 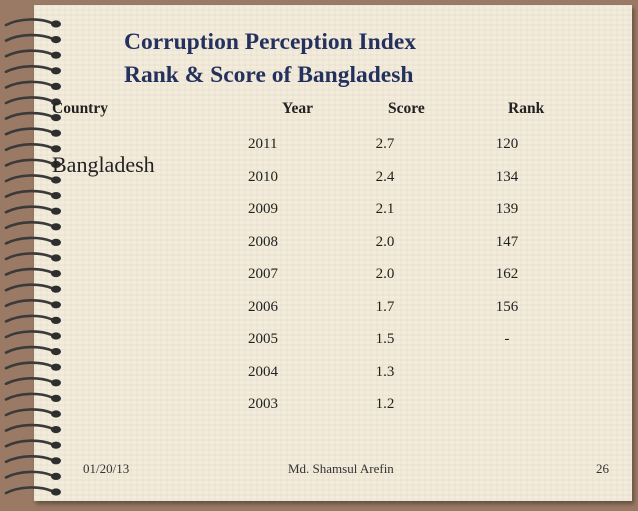 What do you see at coordinates (507, 339) in the screenshot?
I see `rank-cell: -` at bounding box center [507, 339].